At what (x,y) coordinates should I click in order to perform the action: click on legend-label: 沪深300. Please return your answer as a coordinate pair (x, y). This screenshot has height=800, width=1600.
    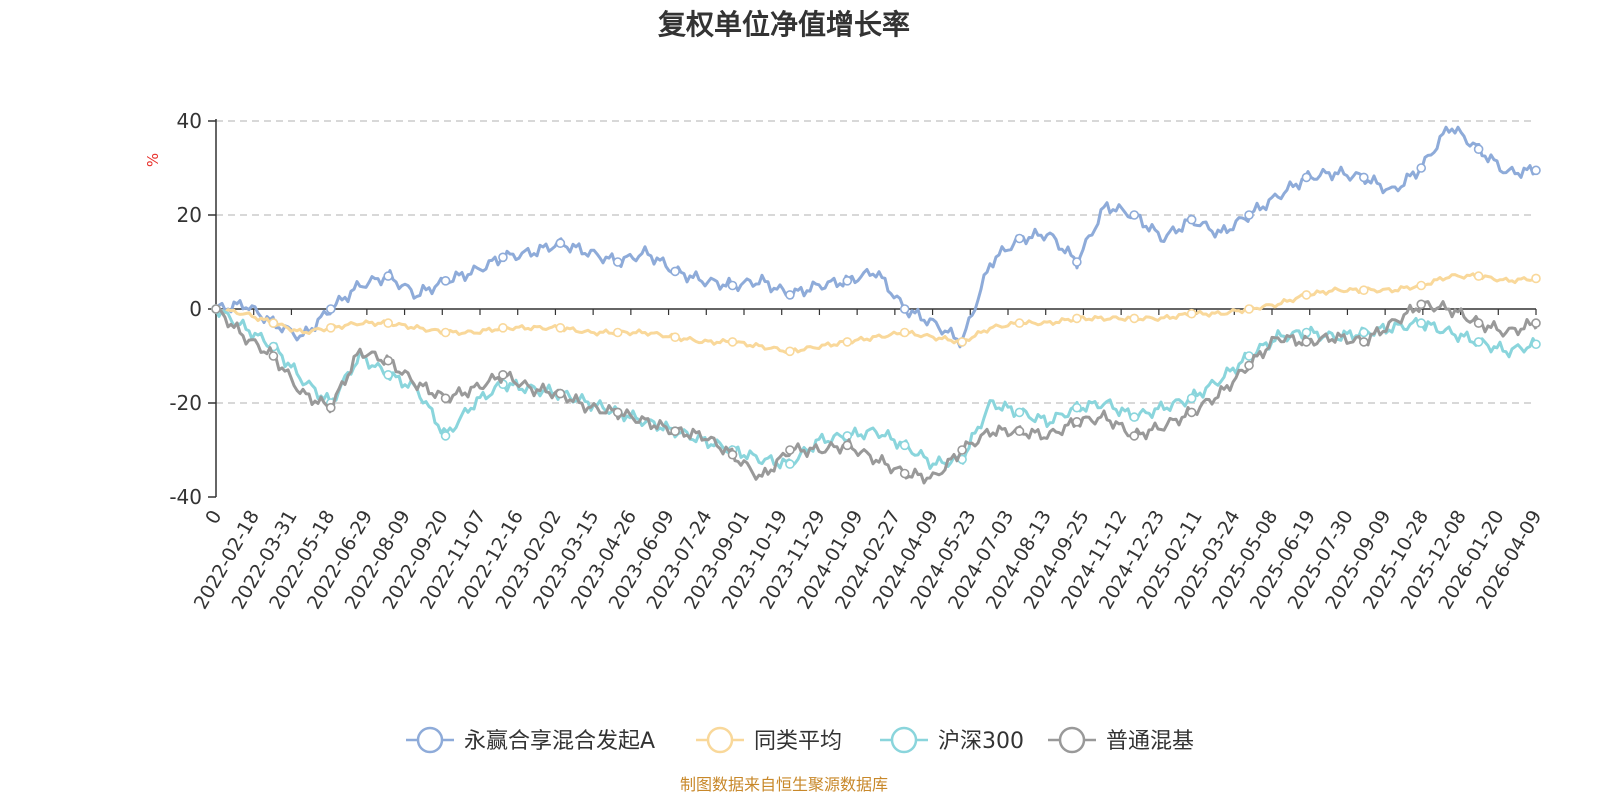
    Looking at the image, I should click on (981, 741).